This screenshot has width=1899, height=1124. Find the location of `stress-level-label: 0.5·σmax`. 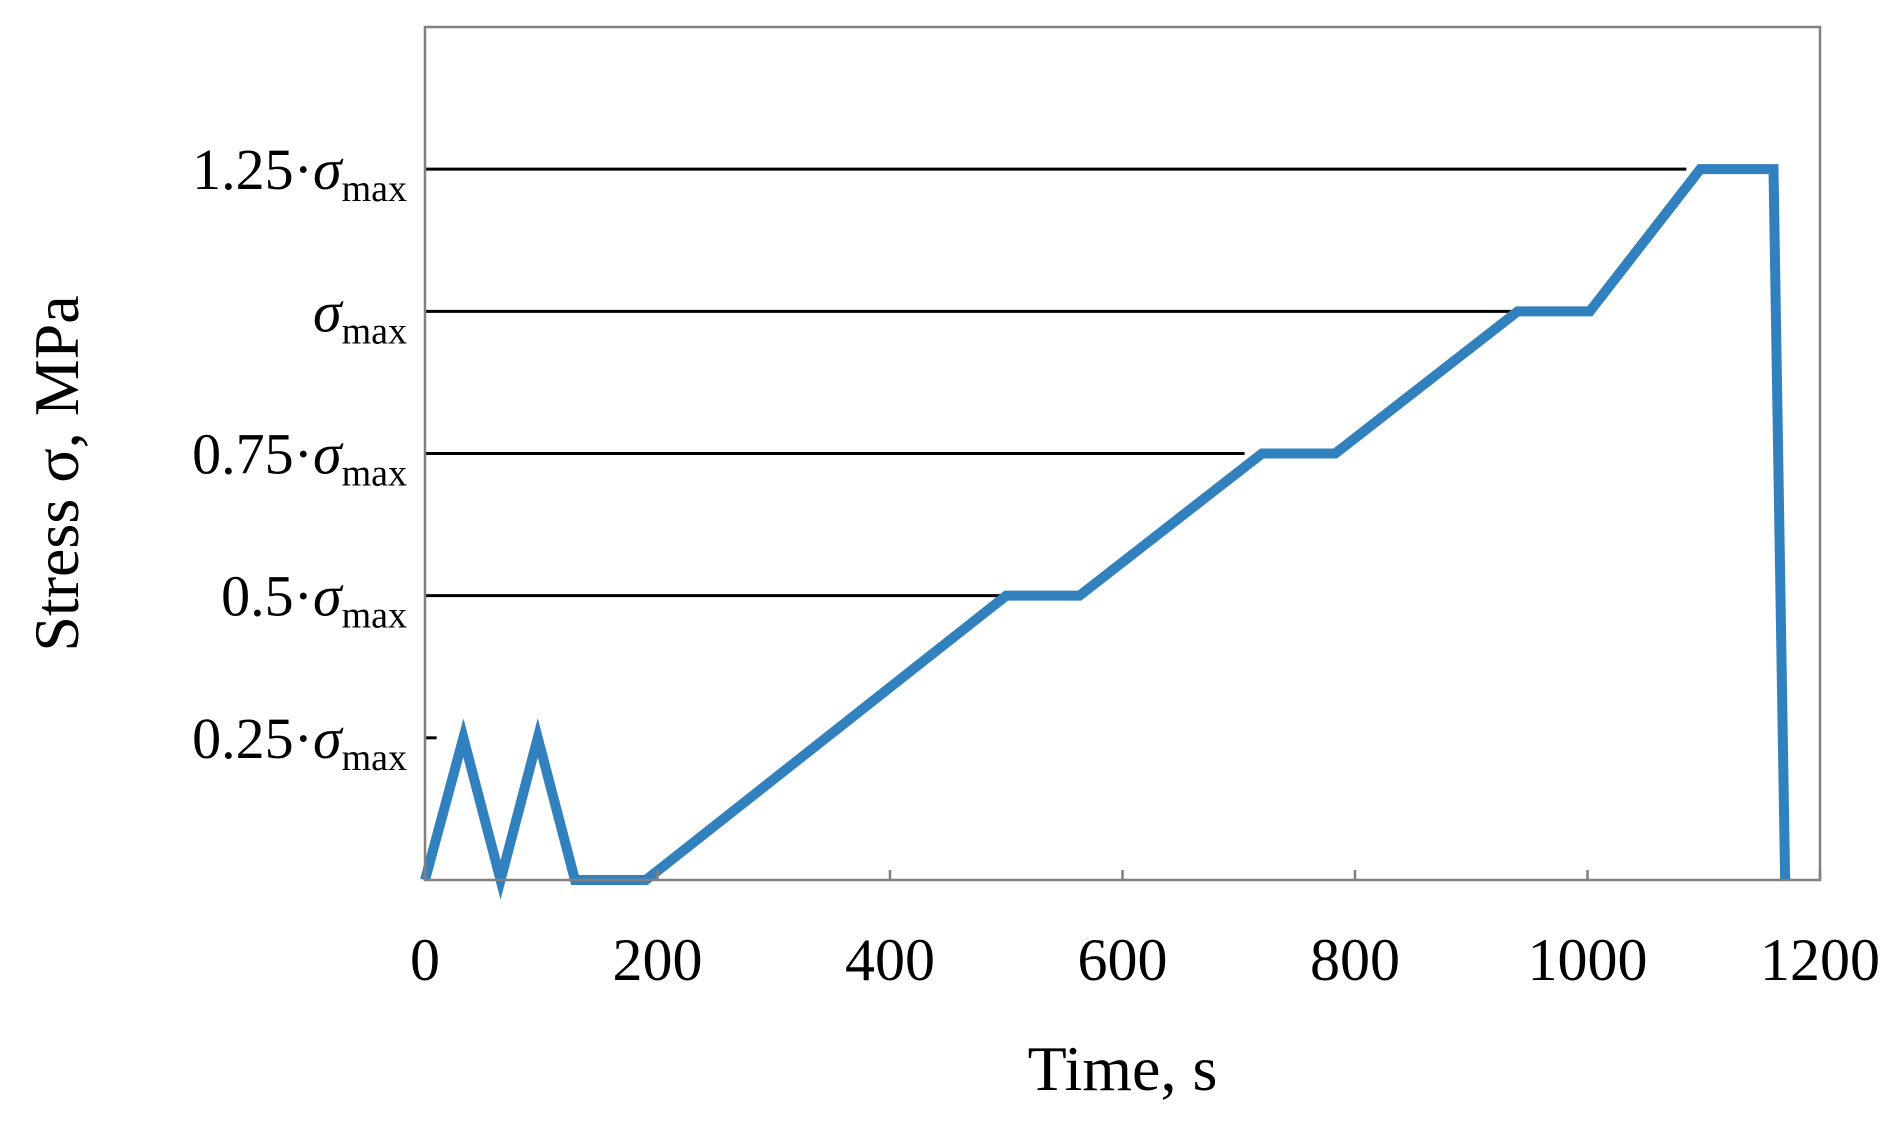

stress-level-label: 0.5·σmax is located at coordinates (314, 600).